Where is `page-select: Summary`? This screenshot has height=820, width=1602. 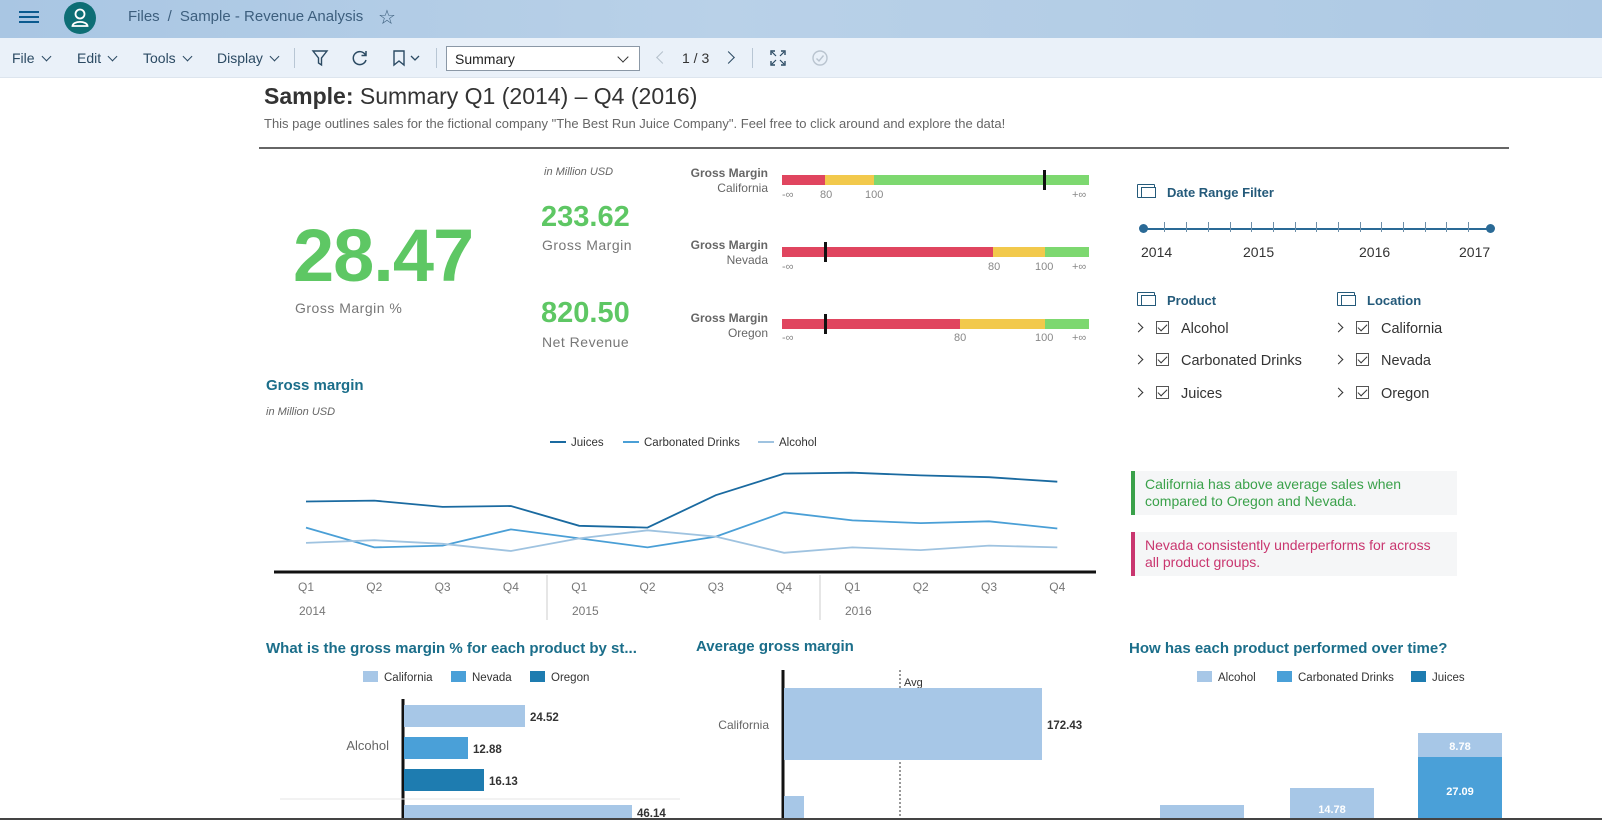 page-select: Summary is located at coordinates (543, 58).